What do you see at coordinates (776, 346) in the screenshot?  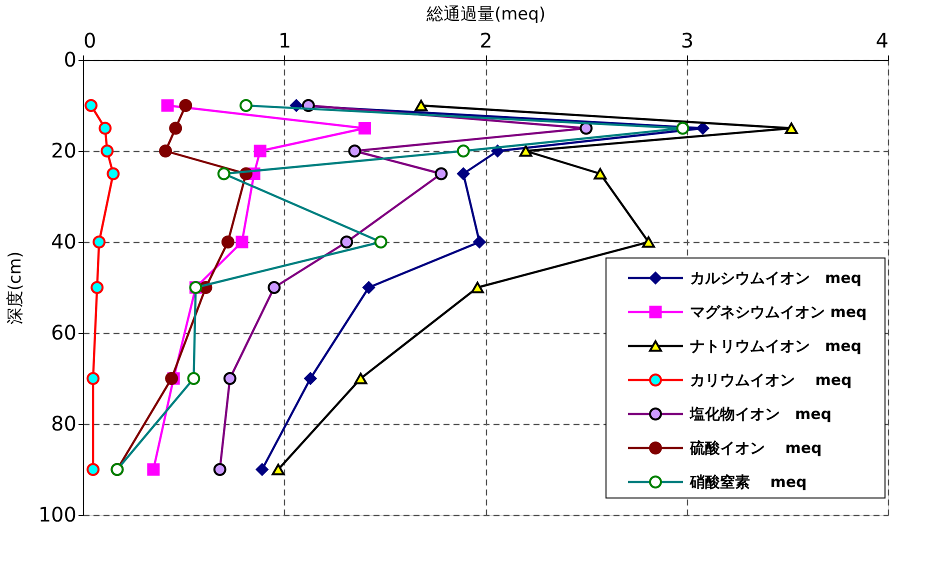 I see `legend-label: ナトリウムイオン meq` at bounding box center [776, 346].